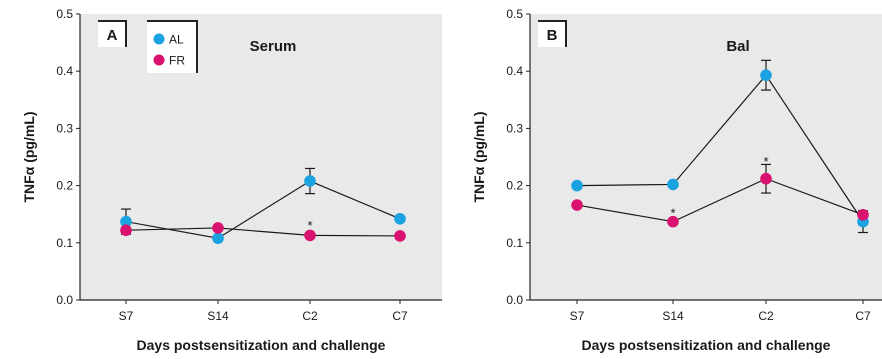 Image resolution: width=882 pixels, height=359 pixels. Describe the element at coordinates (177, 61) in the screenshot. I see `legend-label: FR` at that location.